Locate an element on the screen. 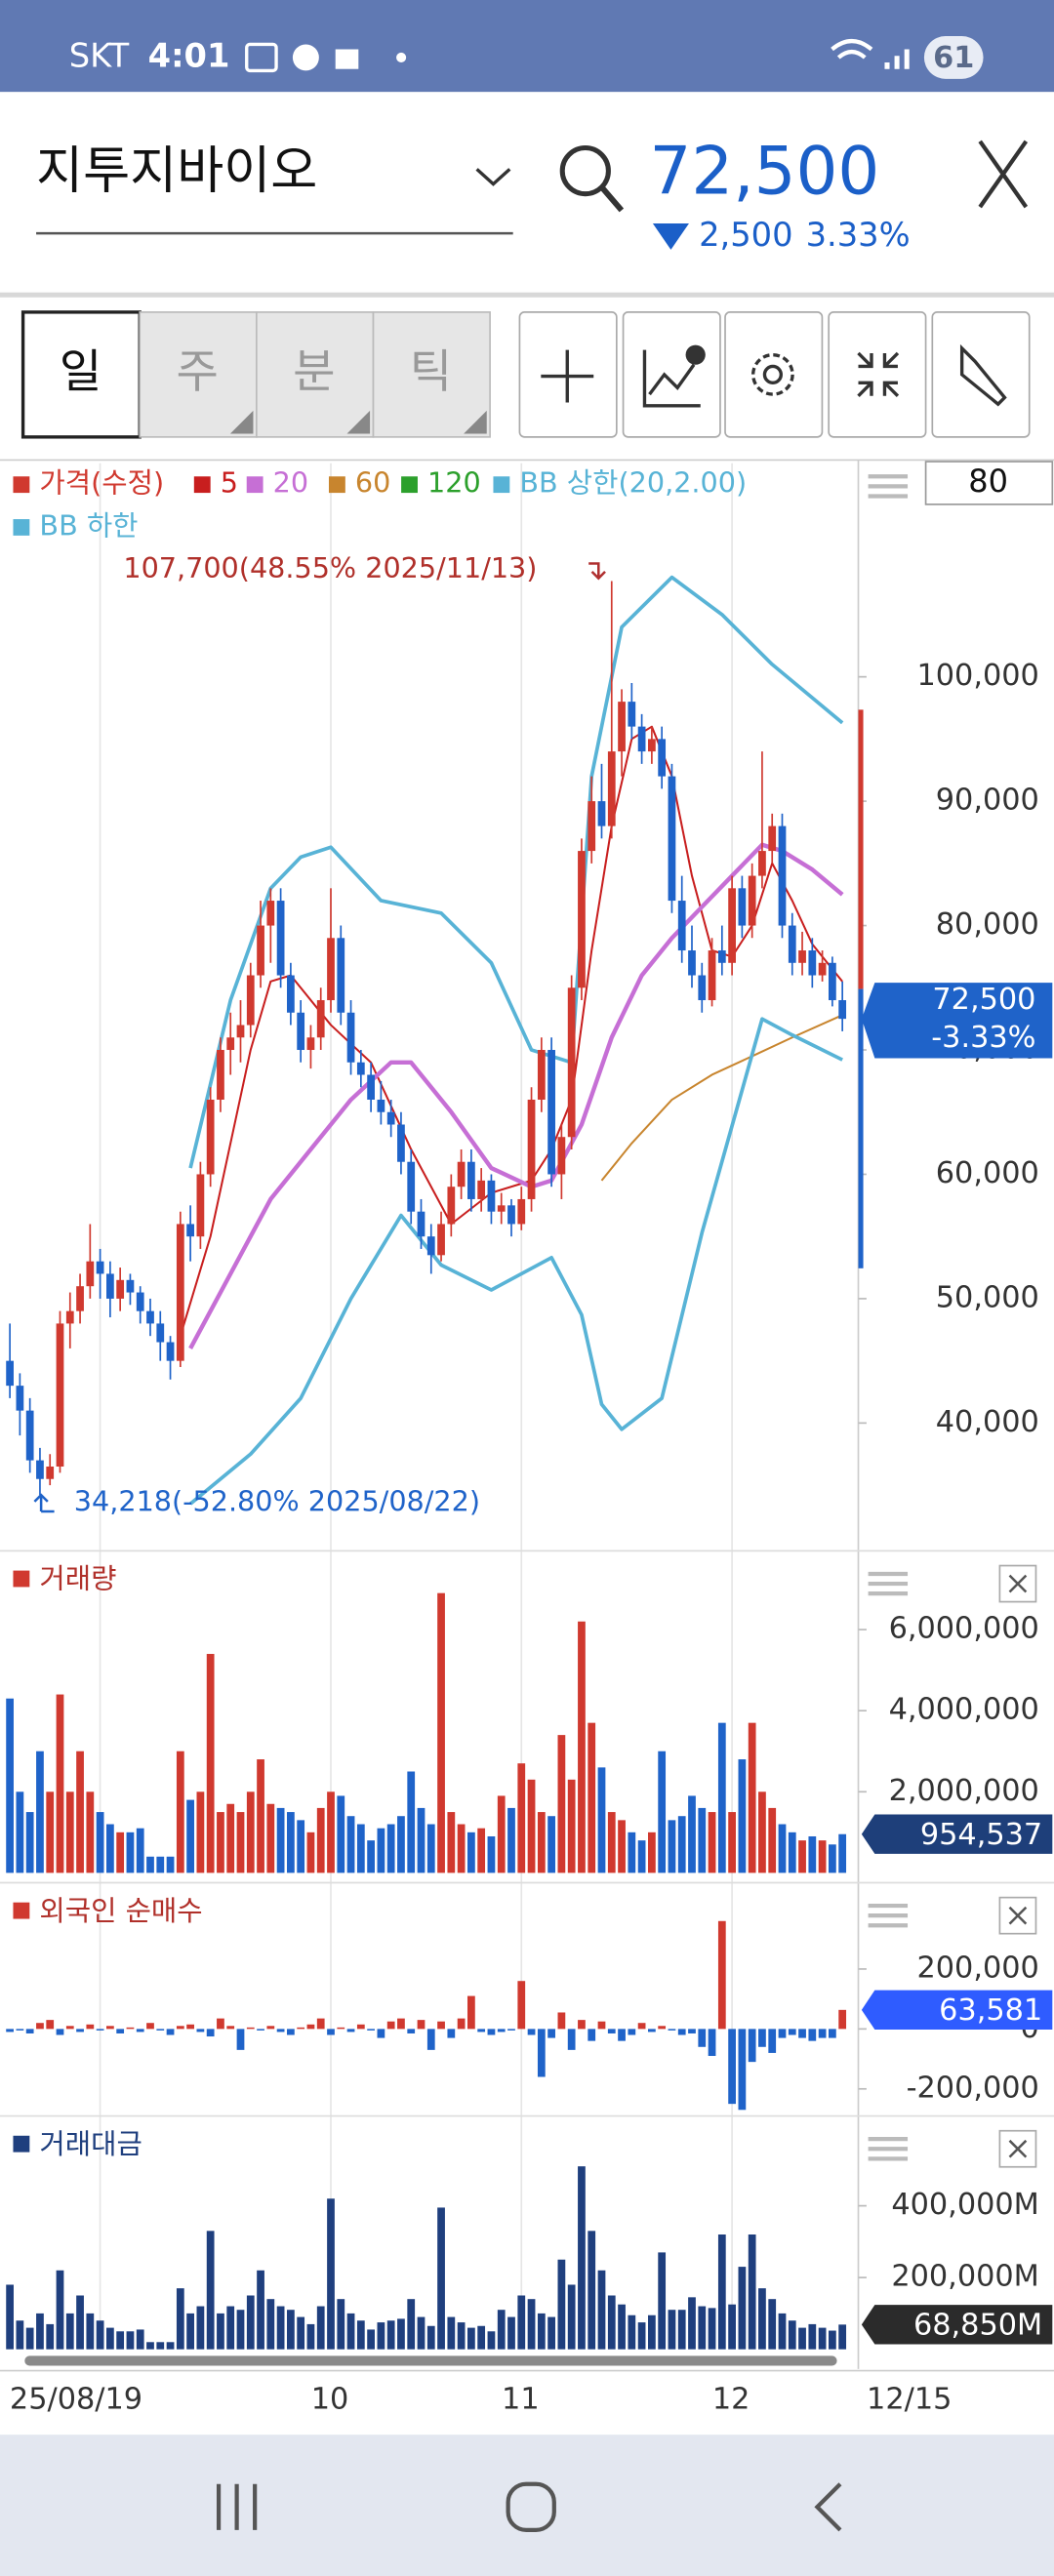 The height and width of the screenshot is (2576, 1054). settings-button is located at coordinates (774, 374).